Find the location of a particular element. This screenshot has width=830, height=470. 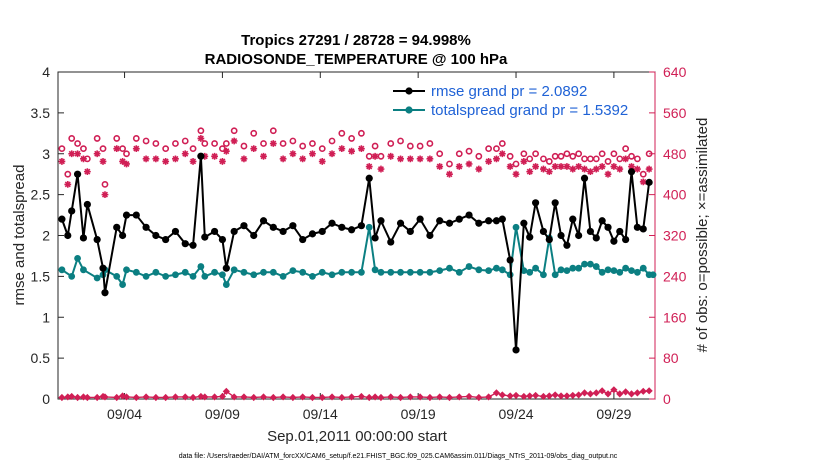

legend-label-rmse: rmse grand pr = 2.0892 is located at coordinates (509, 91).